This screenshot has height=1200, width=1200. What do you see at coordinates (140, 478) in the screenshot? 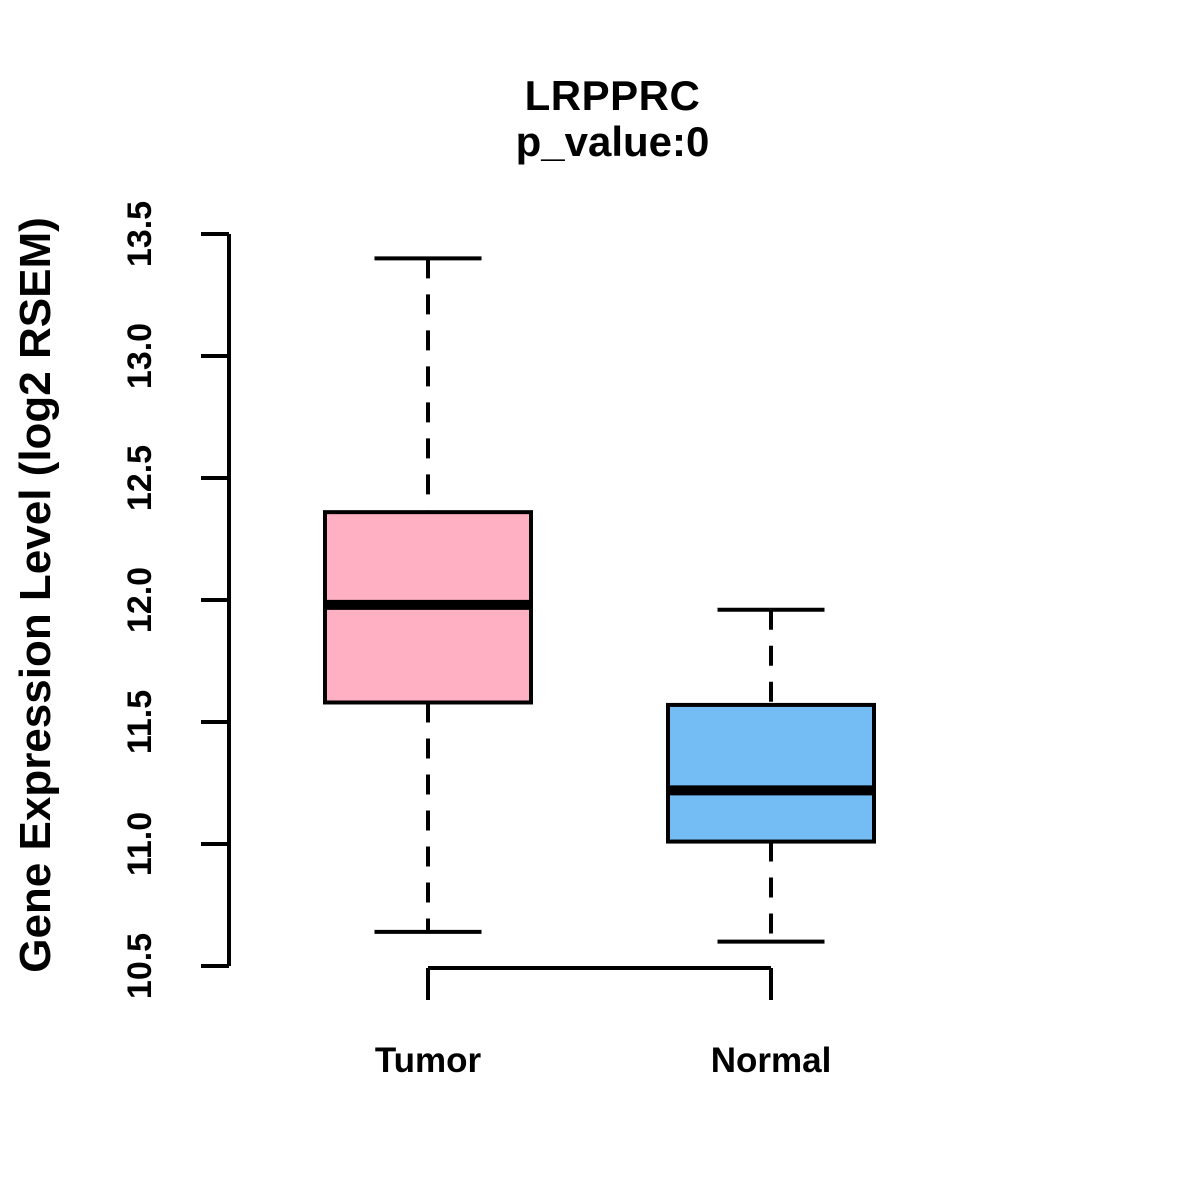
I see `y-axis-tick-label: 12.5` at bounding box center [140, 478].